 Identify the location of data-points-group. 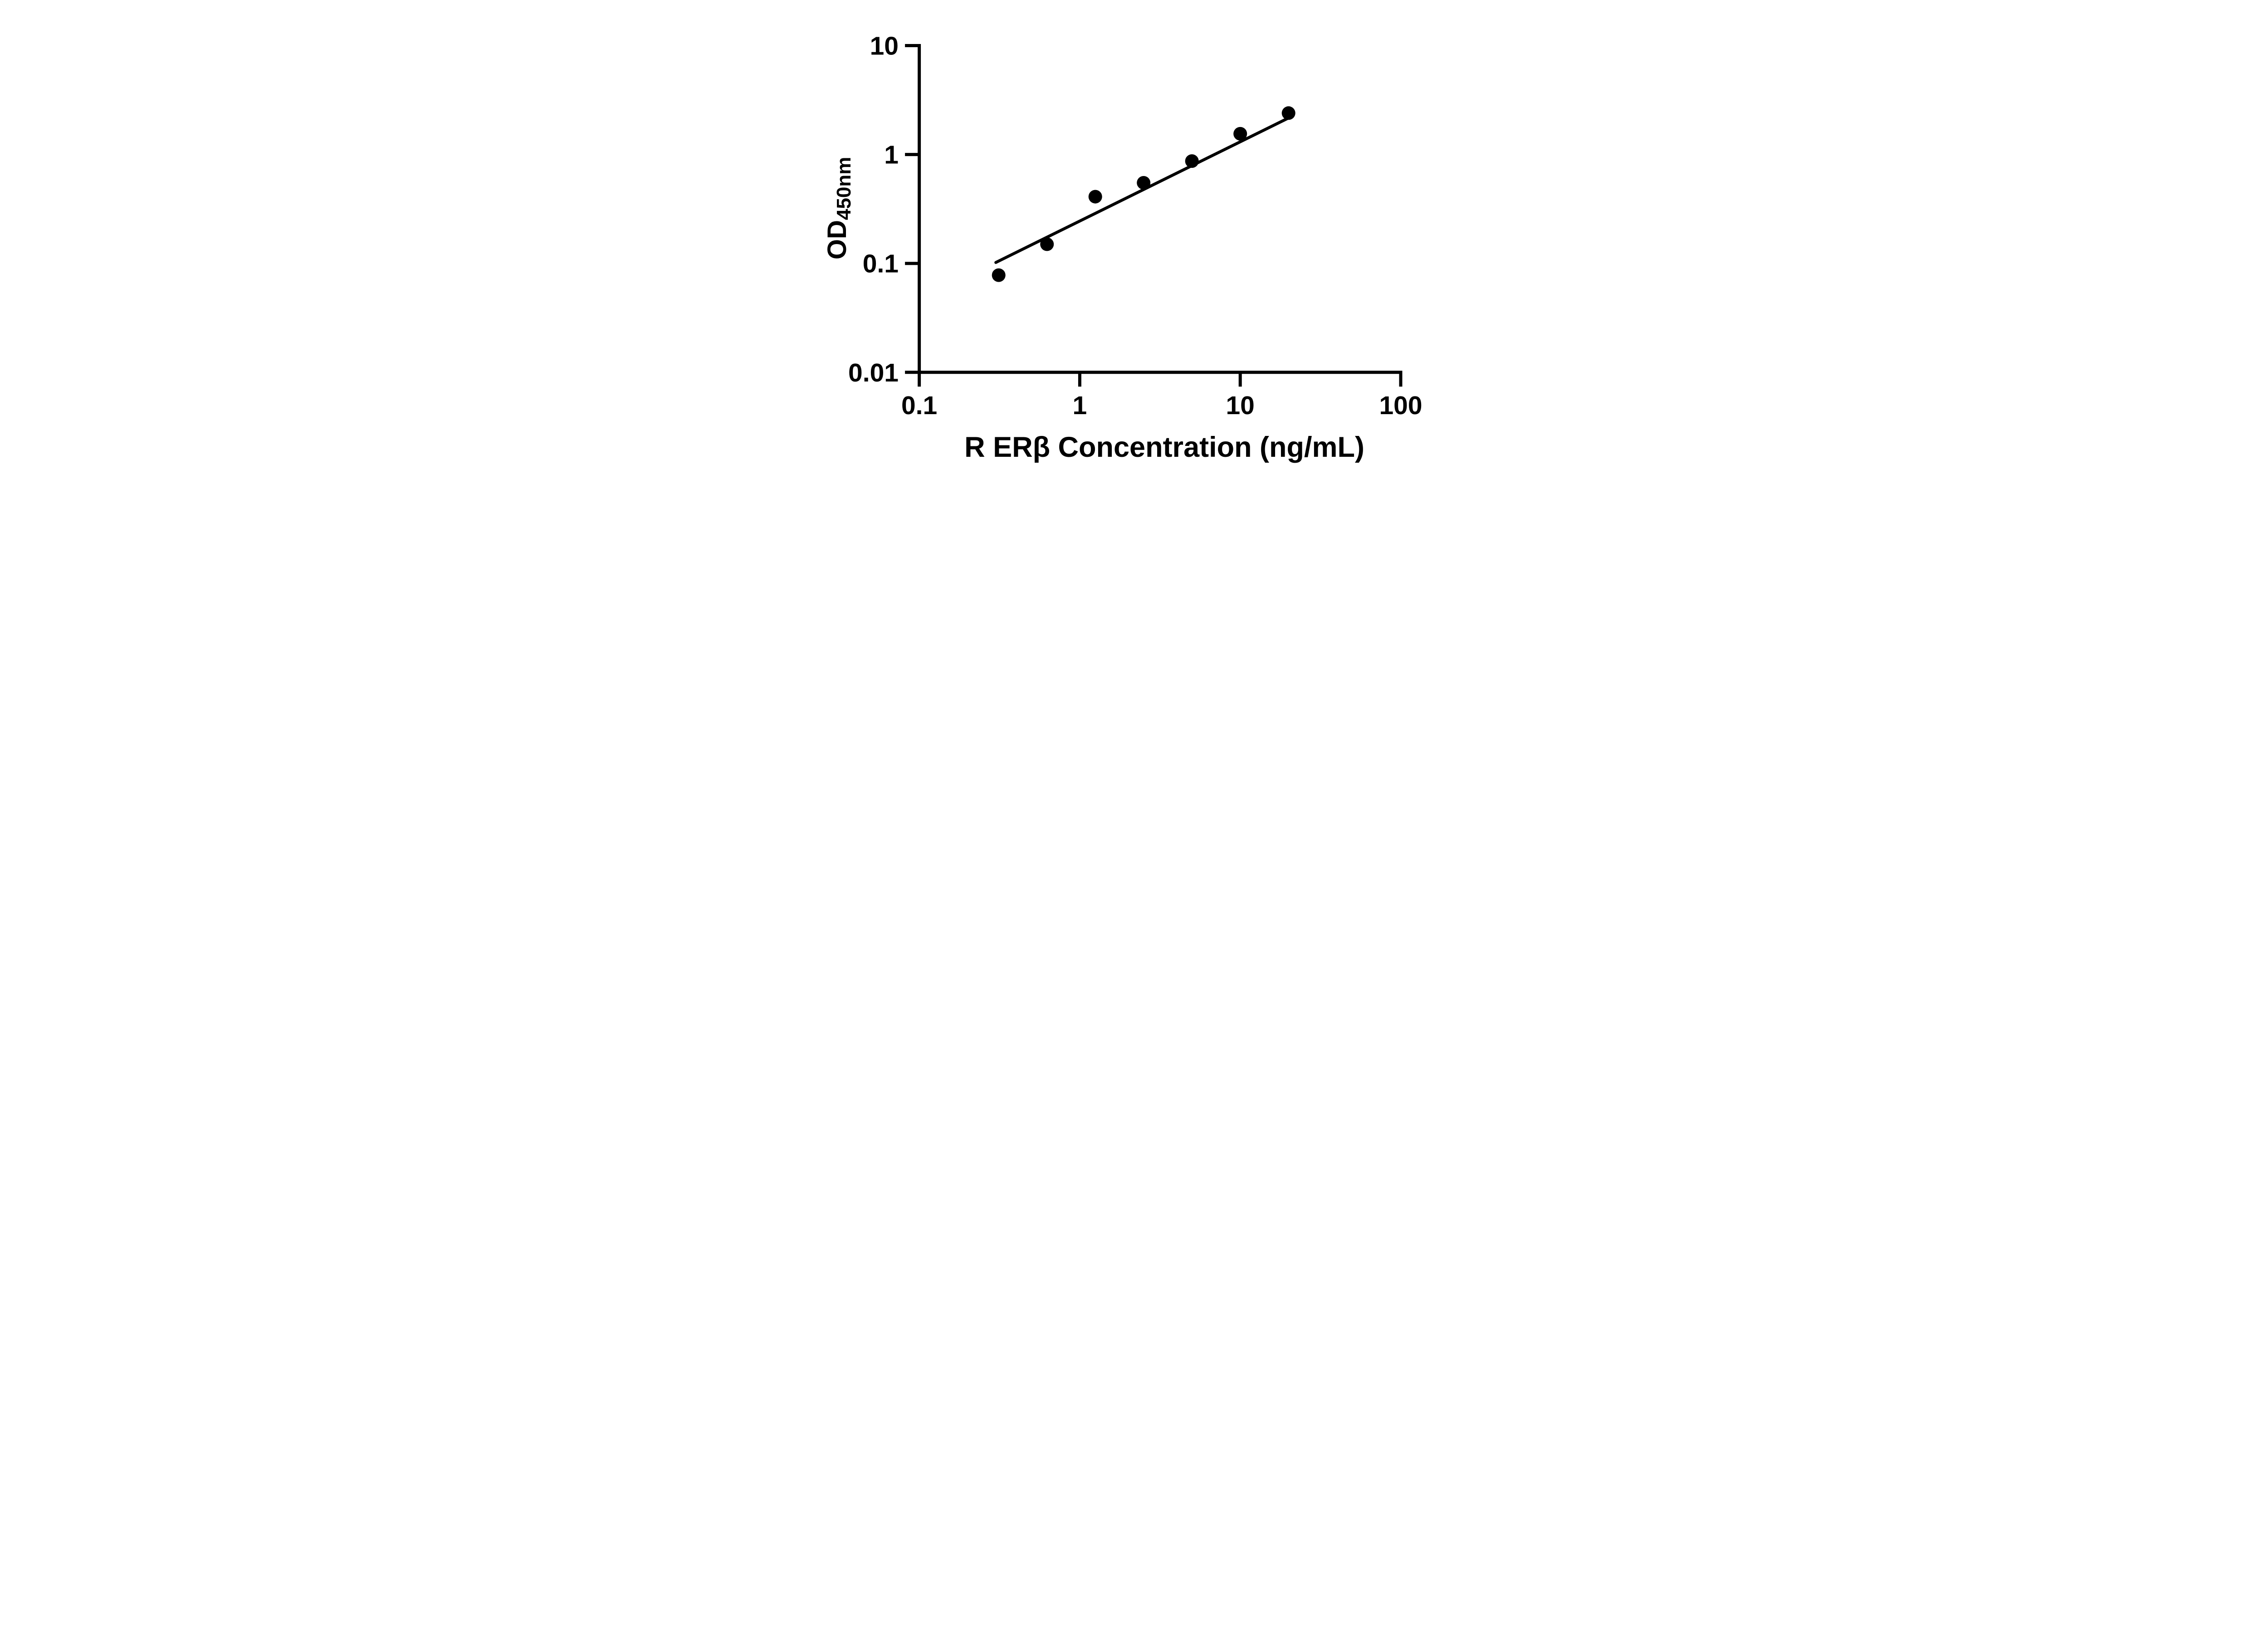
(1143, 194).